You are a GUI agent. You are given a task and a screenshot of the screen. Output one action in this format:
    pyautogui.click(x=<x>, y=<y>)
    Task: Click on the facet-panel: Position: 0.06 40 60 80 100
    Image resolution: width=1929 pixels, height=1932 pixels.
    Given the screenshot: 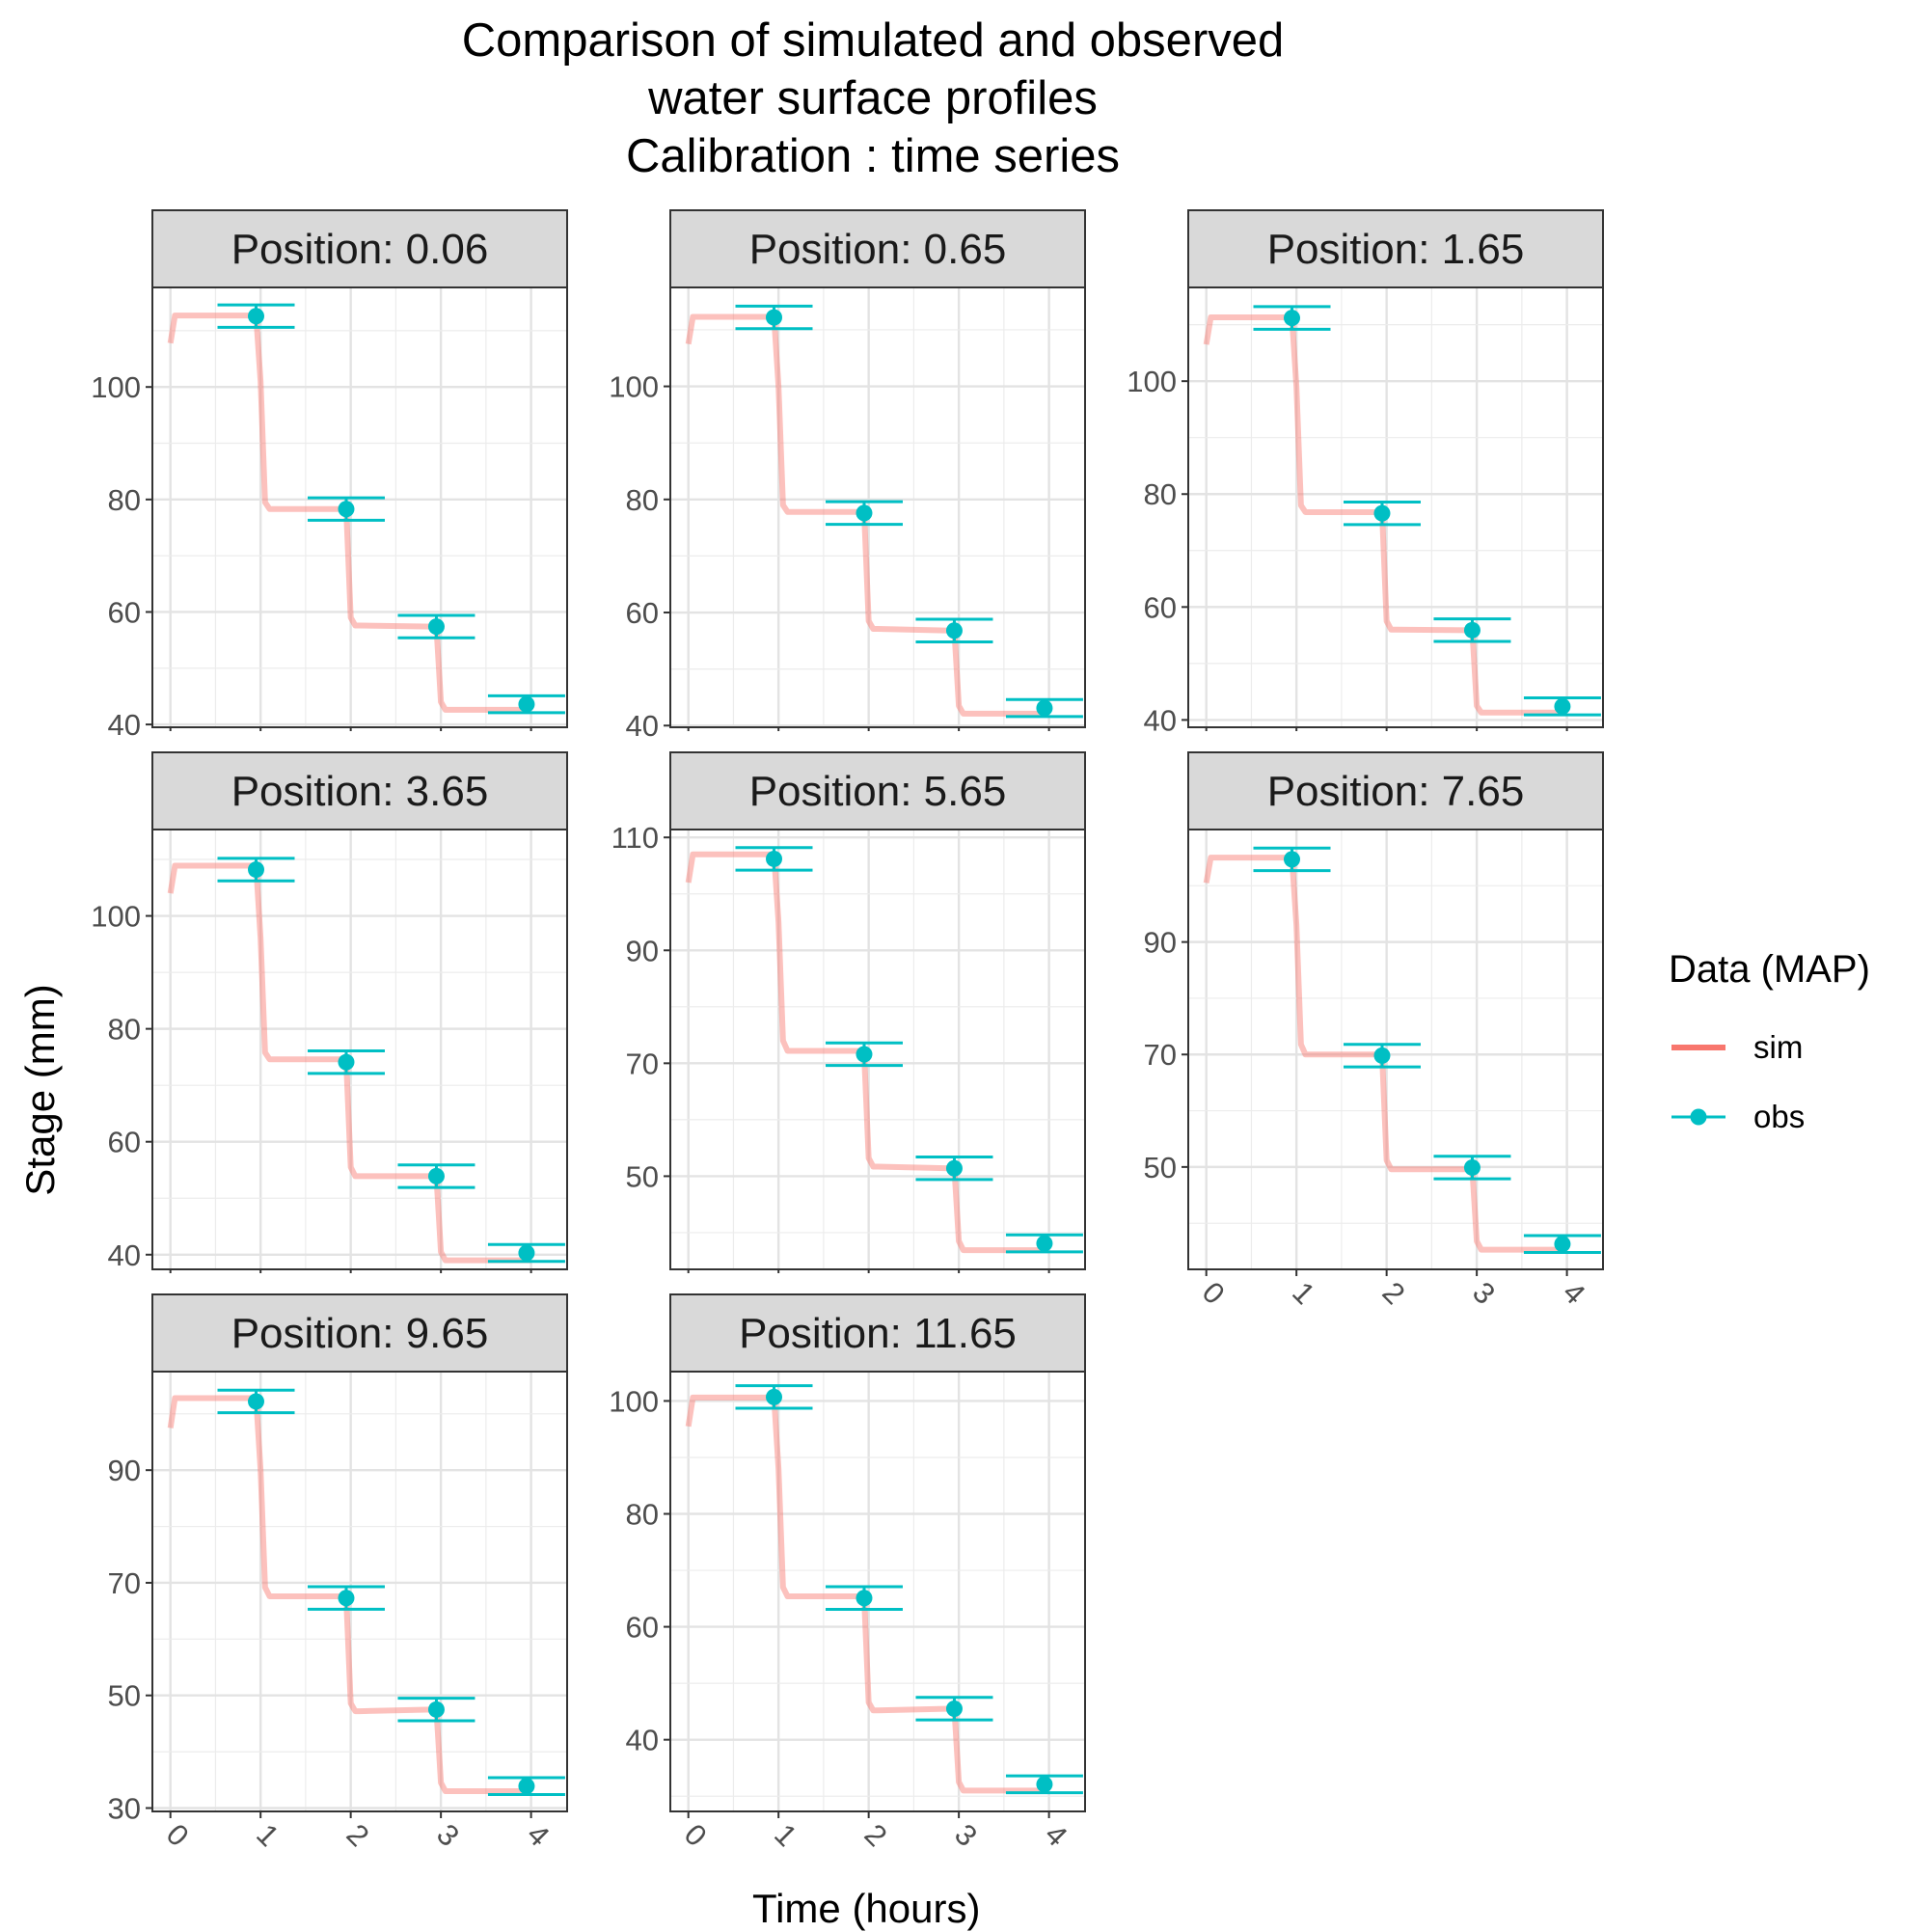 What is the action you would take?
    pyautogui.click(x=329, y=475)
    